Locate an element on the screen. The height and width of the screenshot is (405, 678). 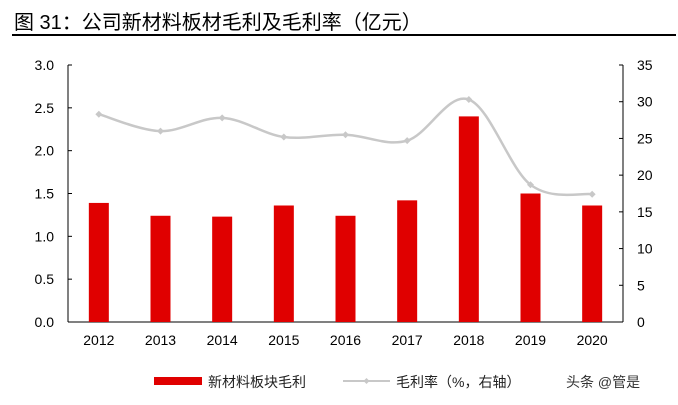
x-tick-label: 2018 is located at coordinates (468, 340).